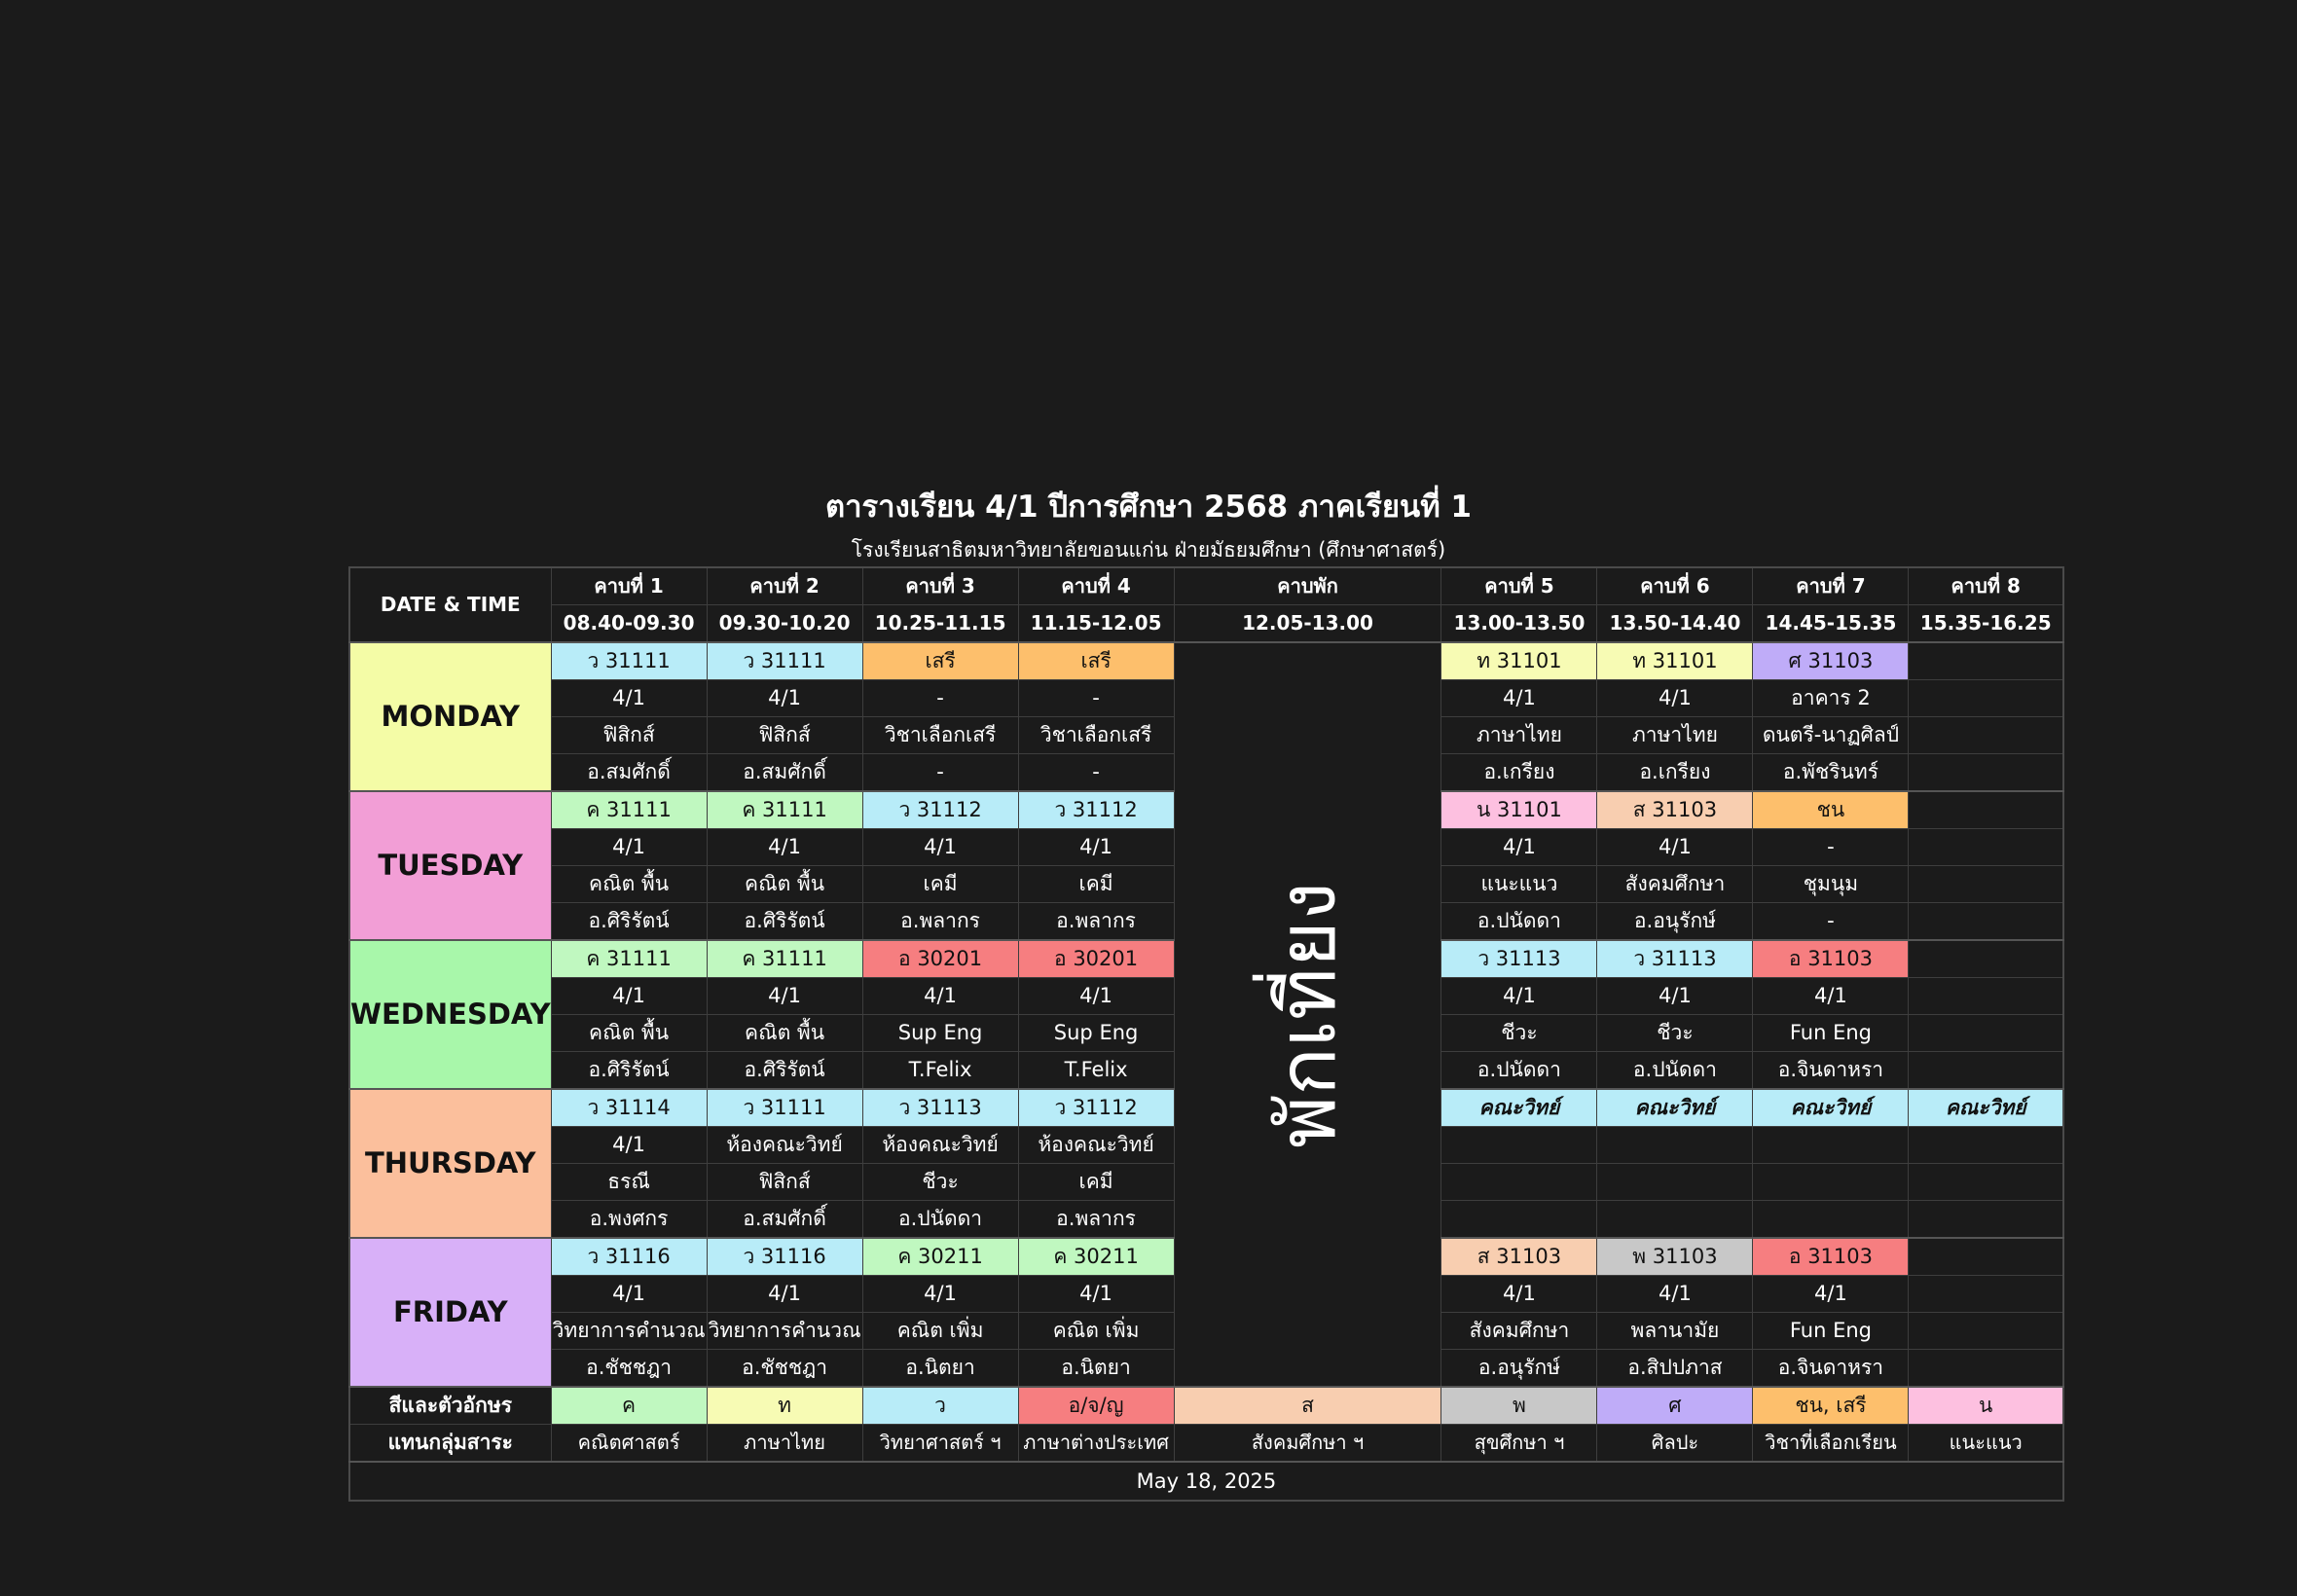  What do you see at coordinates (784, 809) in the screenshot?
I see `class-code: ค 31111` at bounding box center [784, 809].